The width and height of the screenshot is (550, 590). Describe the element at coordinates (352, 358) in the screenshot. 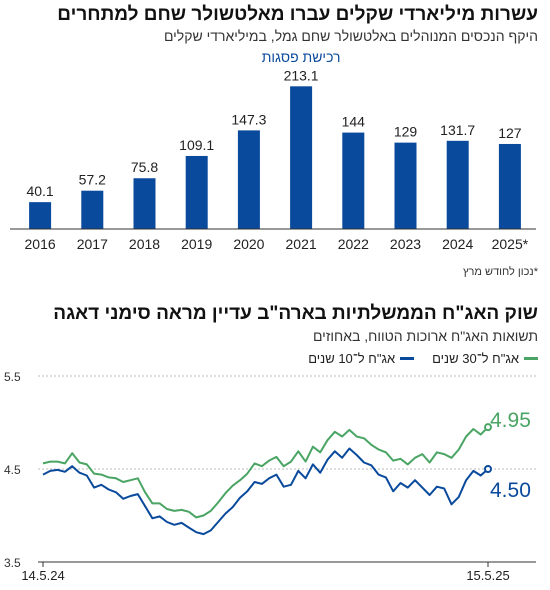

I see `legend-label-10y: אג"ח ל־10 שנים` at that location.